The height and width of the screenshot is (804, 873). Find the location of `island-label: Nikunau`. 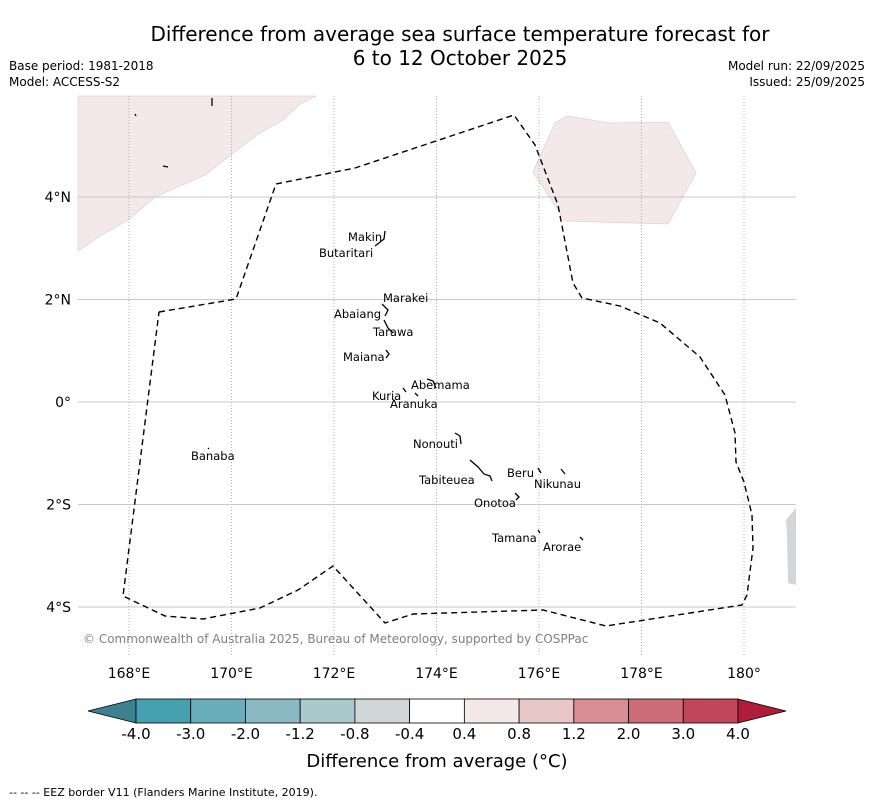

island-label: Nikunau is located at coordinates (558, 484).